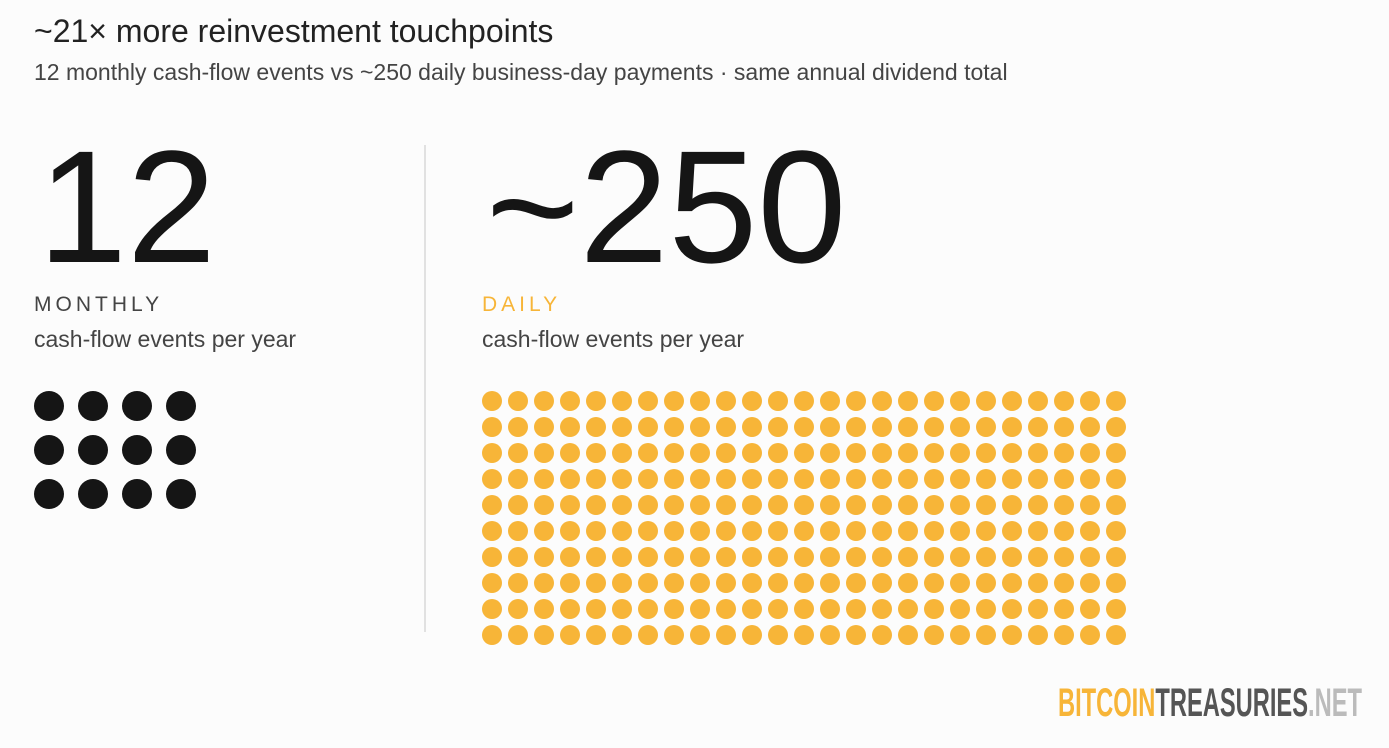 The image size is (1389, 748). I want to click on title: ~21× more reinvestment touchpoints, so click(293, 31).